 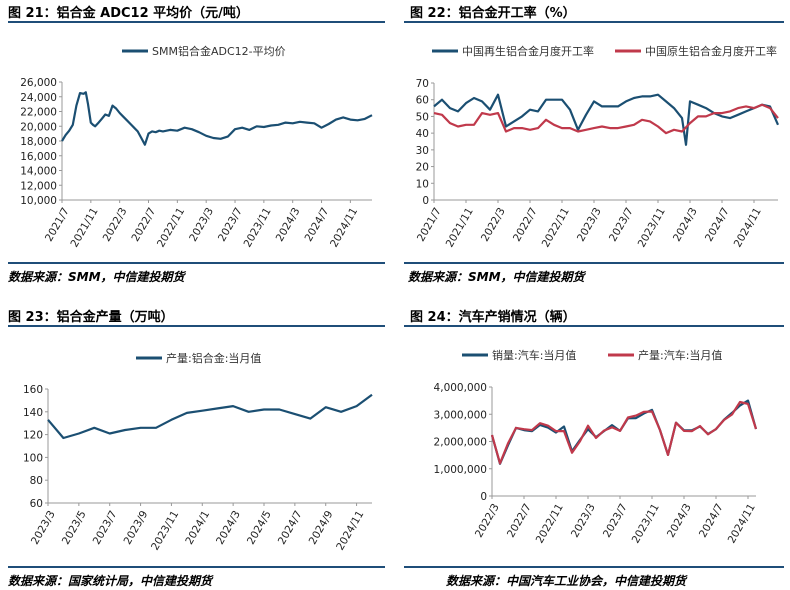 I want to click on x-tick-label: 2024/1, so click(x=197, y=528).